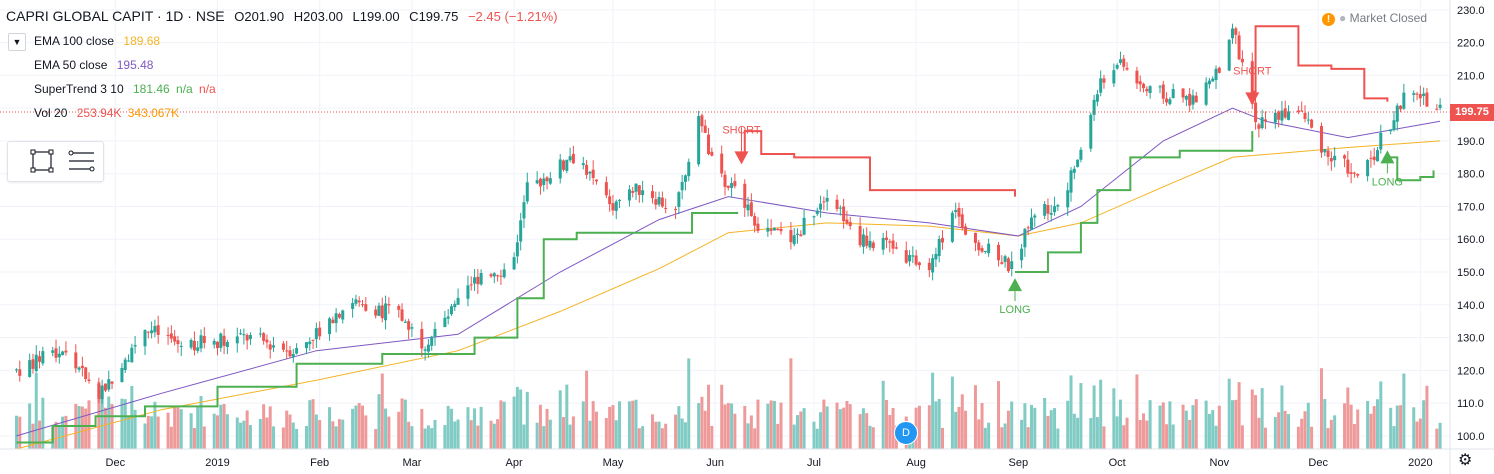 The height and width of the screenshot is (474, 1494). Describe the element at coordinates (319, 463) in the screenshot. I see `x-tick-label: Feb` at that location.